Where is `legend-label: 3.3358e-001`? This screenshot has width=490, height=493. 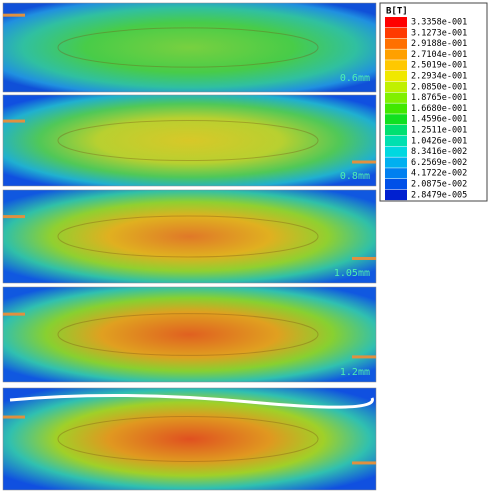 legend-label: 3.3358e-001 is located at coordinates (439, 23).